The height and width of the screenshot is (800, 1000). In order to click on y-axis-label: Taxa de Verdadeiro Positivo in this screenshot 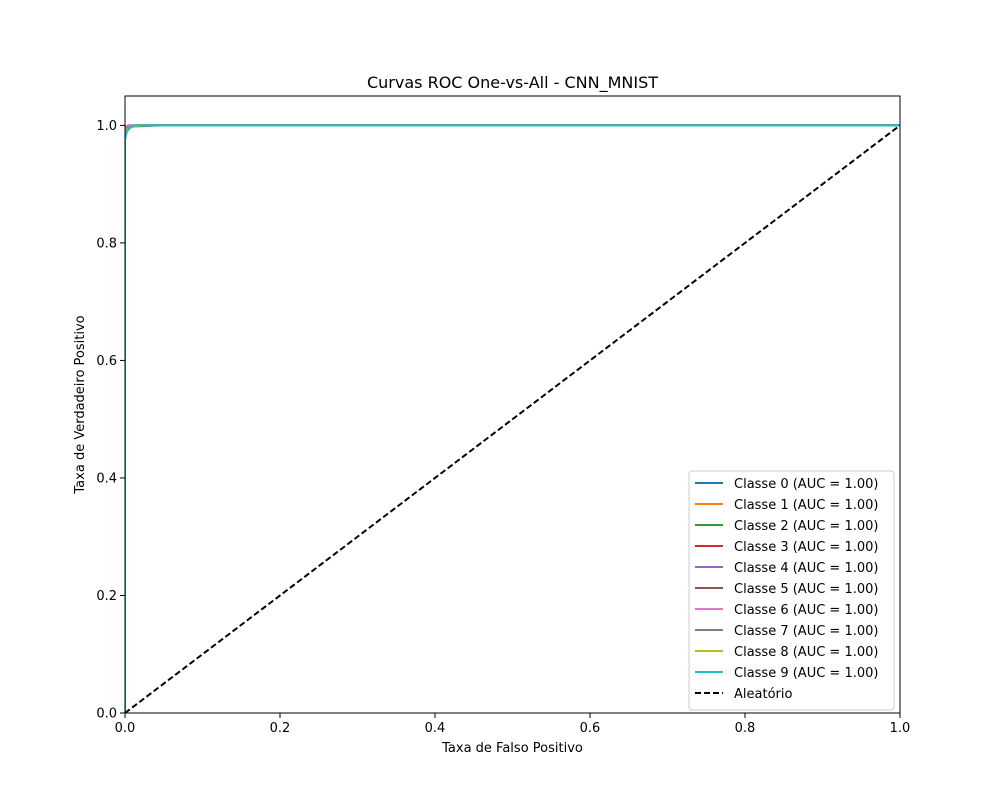, I will do `click(80, 404)`.